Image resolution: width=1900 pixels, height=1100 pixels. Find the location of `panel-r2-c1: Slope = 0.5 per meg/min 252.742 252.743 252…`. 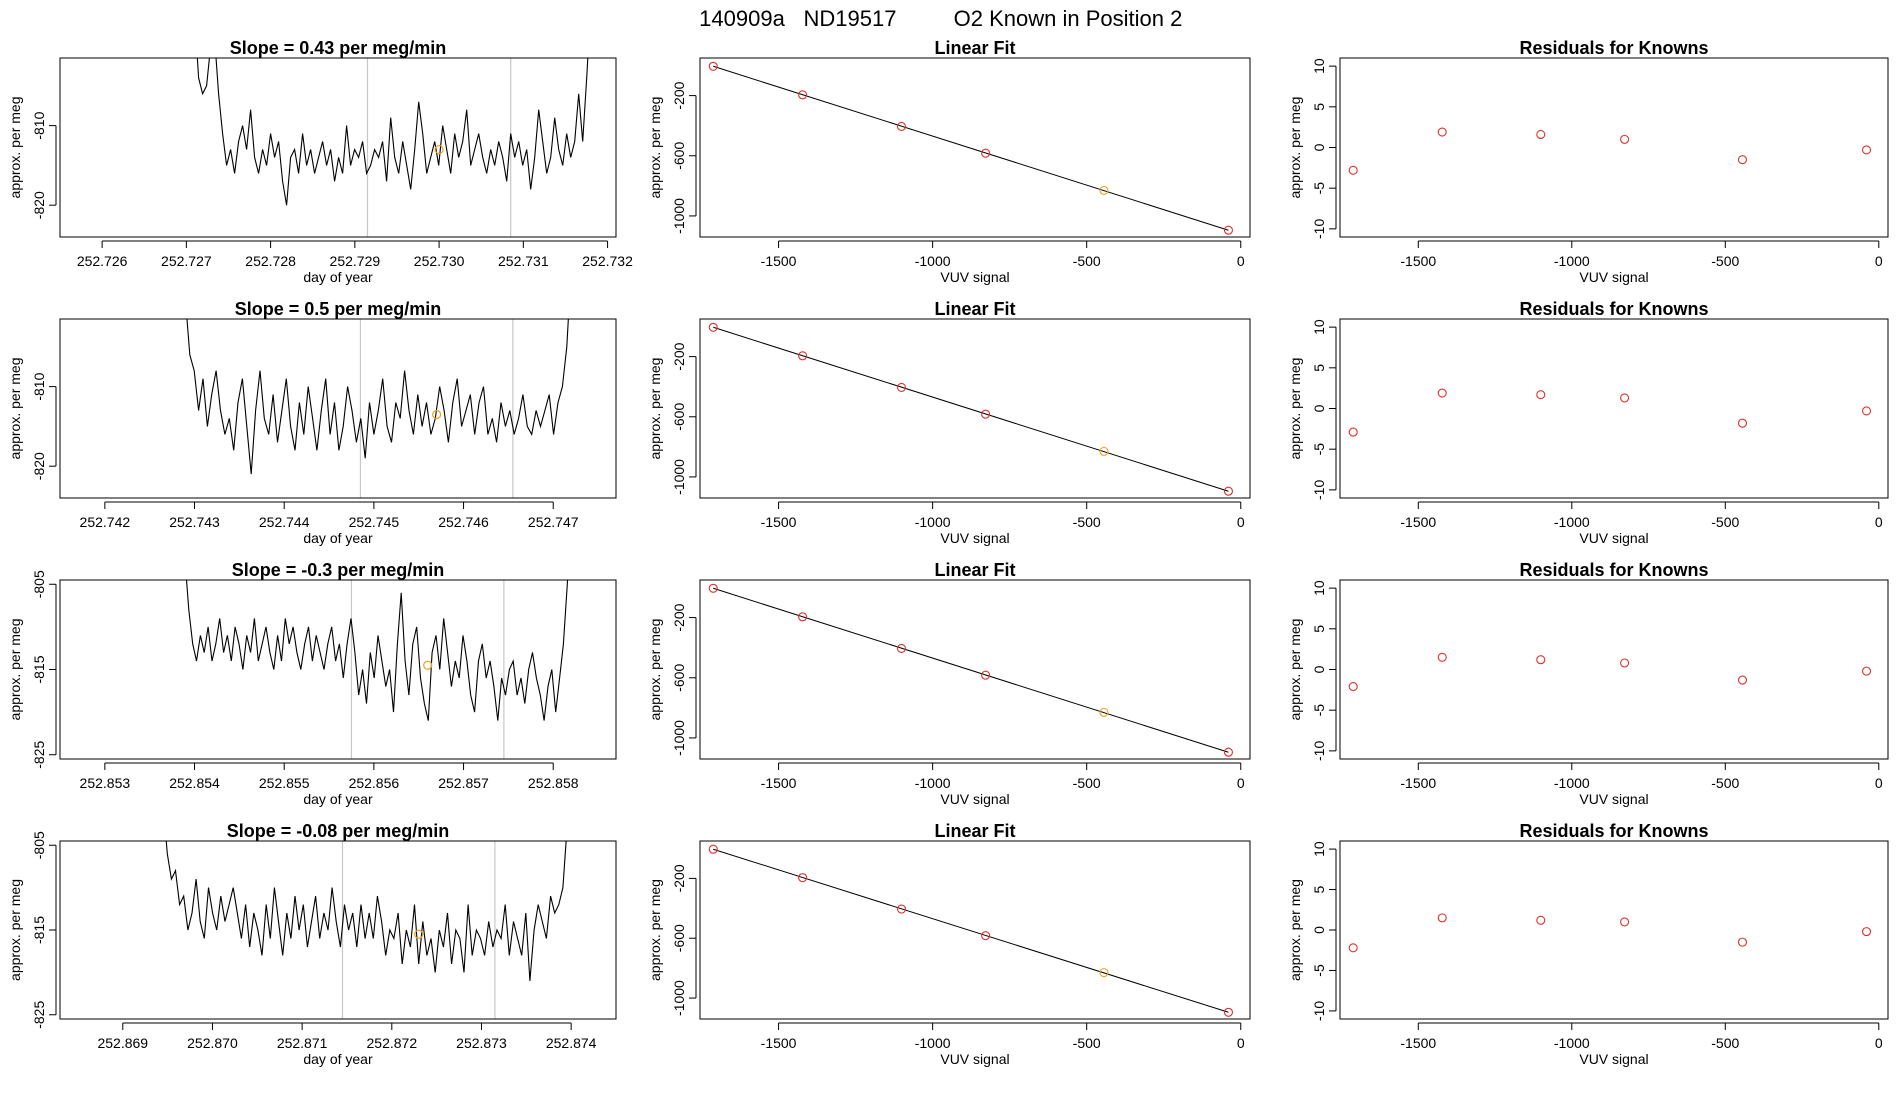

panel-r2-c1: Slope = 0.5 per meg/min 252.742 252.743 252… is located at coordinates (312, 422).